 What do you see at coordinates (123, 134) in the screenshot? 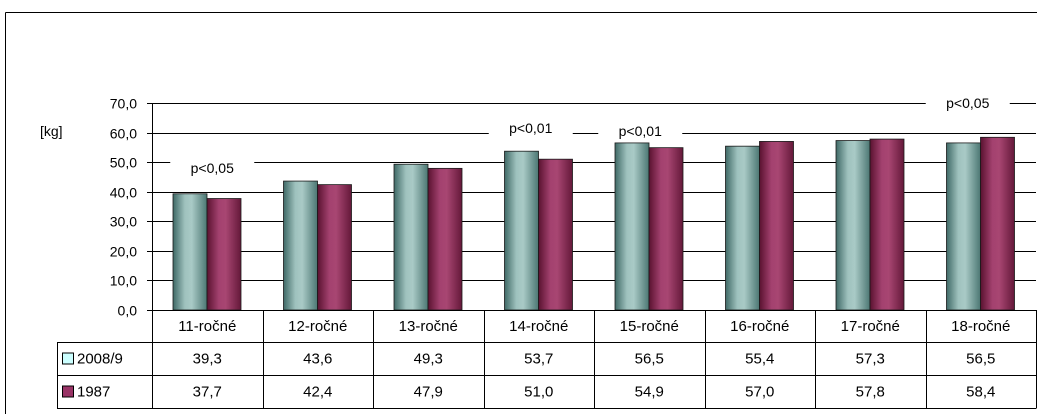
I see `y-tick-label: 60,0` at bounding box center [123, 134].